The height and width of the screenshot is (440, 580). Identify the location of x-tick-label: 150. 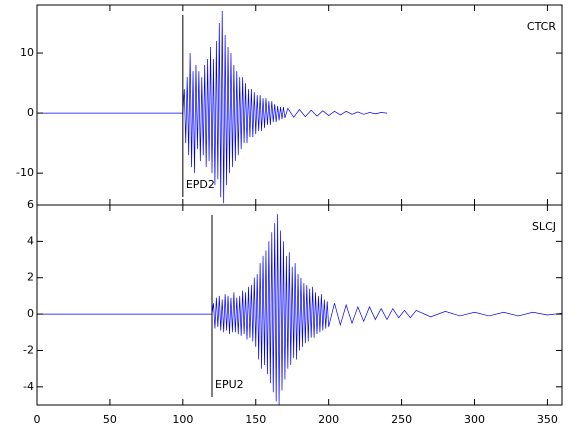
(255, 419).